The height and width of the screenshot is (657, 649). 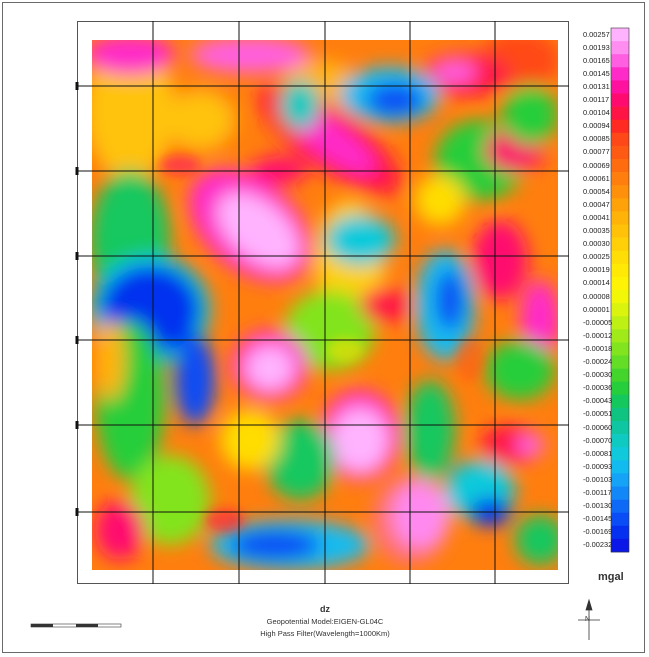 I want to click on legend-value-label: -0.00169, so click(x=598, y=532).